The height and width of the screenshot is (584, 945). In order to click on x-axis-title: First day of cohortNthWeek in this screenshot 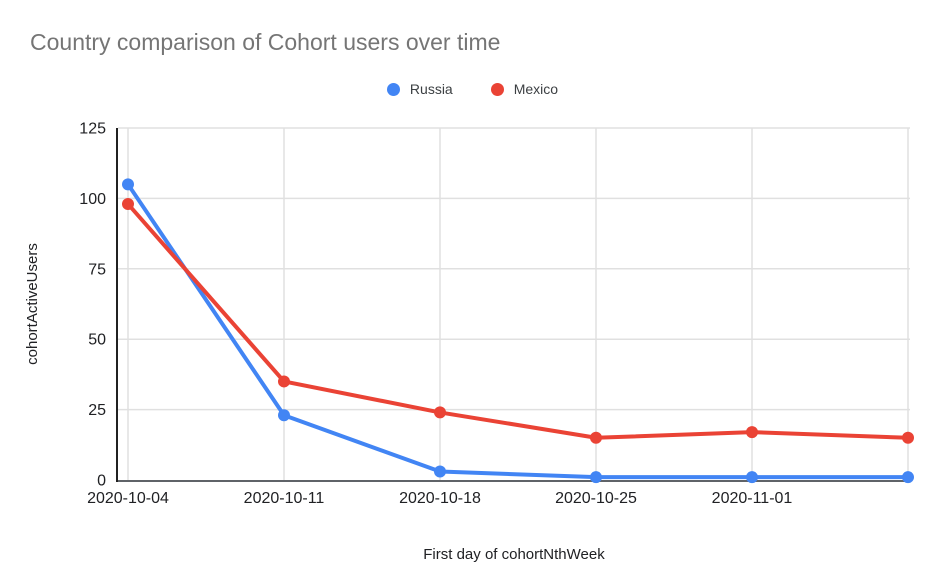, I will do `click(514, 554)`.